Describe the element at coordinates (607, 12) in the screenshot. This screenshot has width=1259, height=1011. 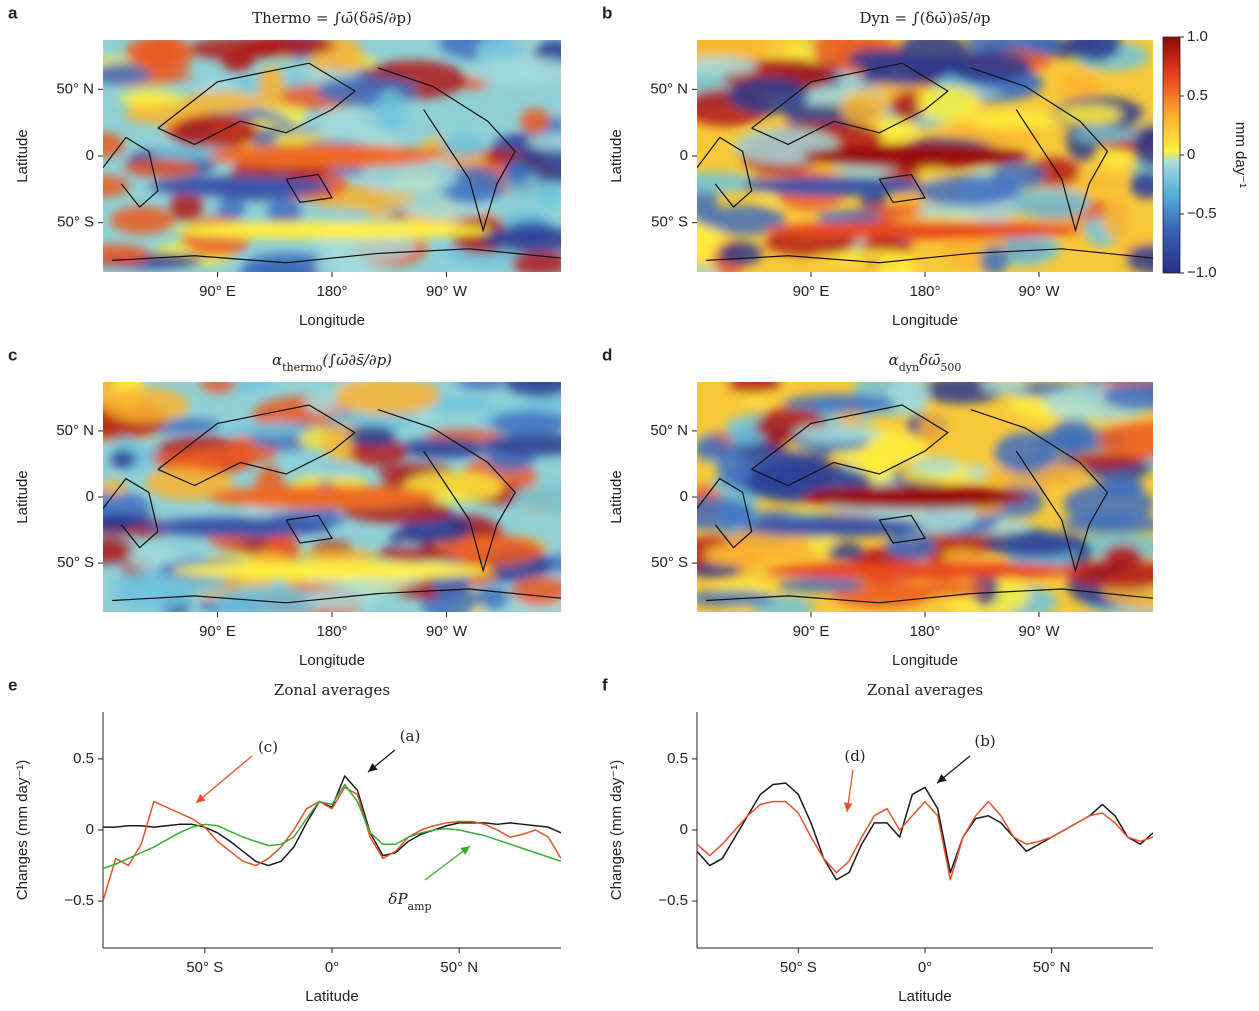
I see `panel-label: b` at that location.